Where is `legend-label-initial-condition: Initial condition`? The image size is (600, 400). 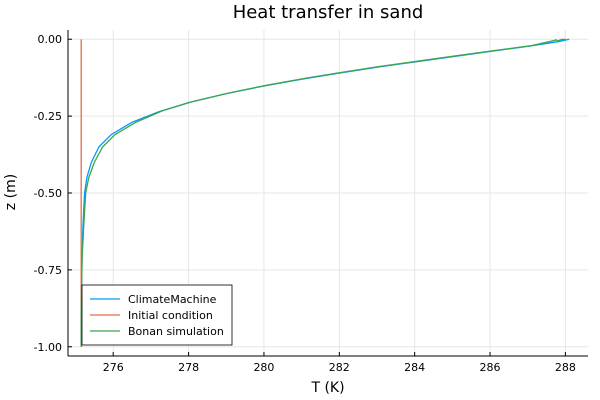 legend-label-initial-condition: Initial condition is located at coordinates (170, 315).